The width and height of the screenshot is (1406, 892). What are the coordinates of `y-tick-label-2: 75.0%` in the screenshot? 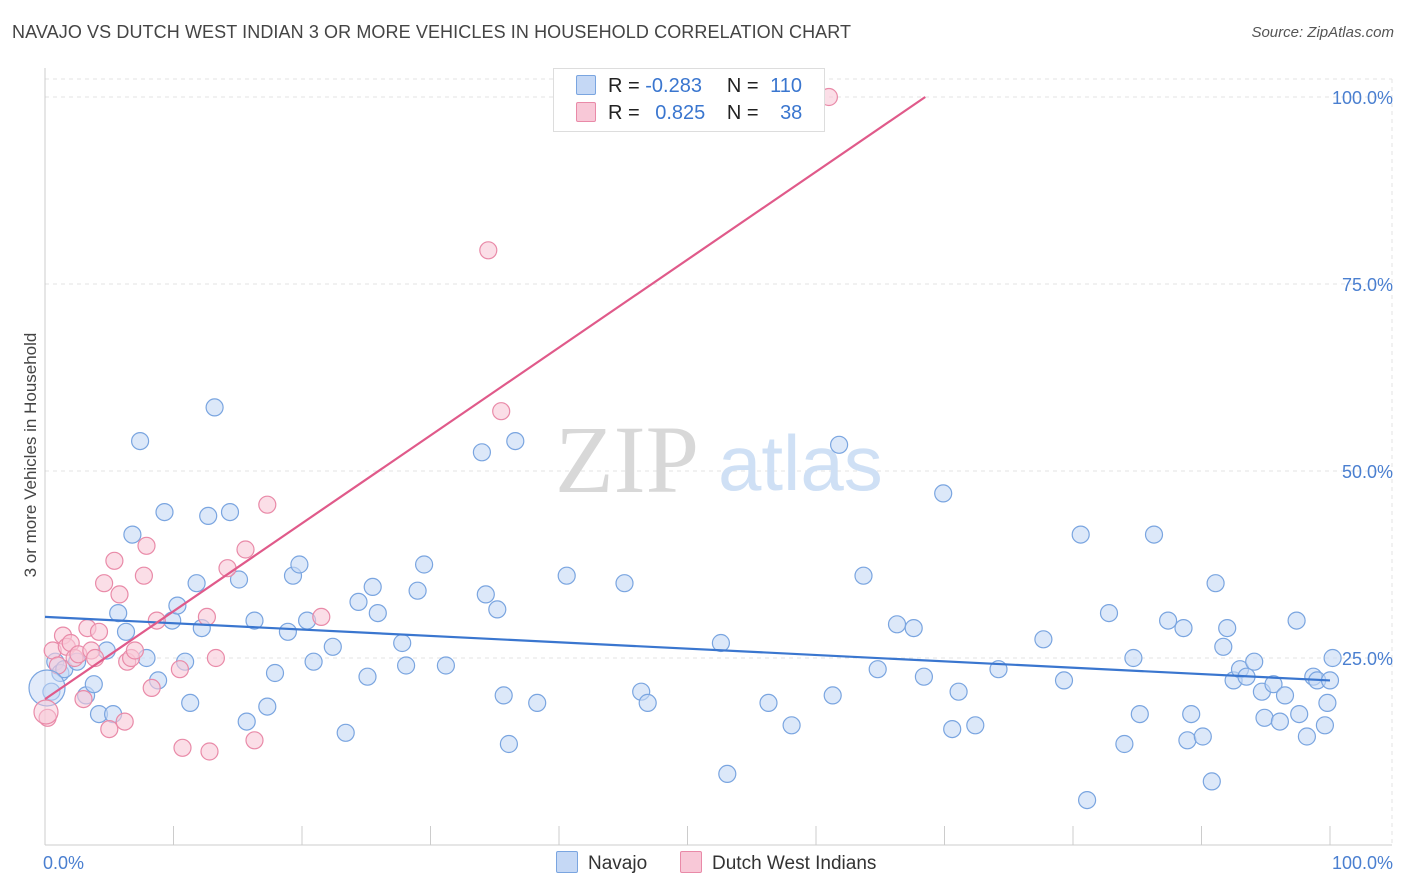 It's located at (1367, 285).